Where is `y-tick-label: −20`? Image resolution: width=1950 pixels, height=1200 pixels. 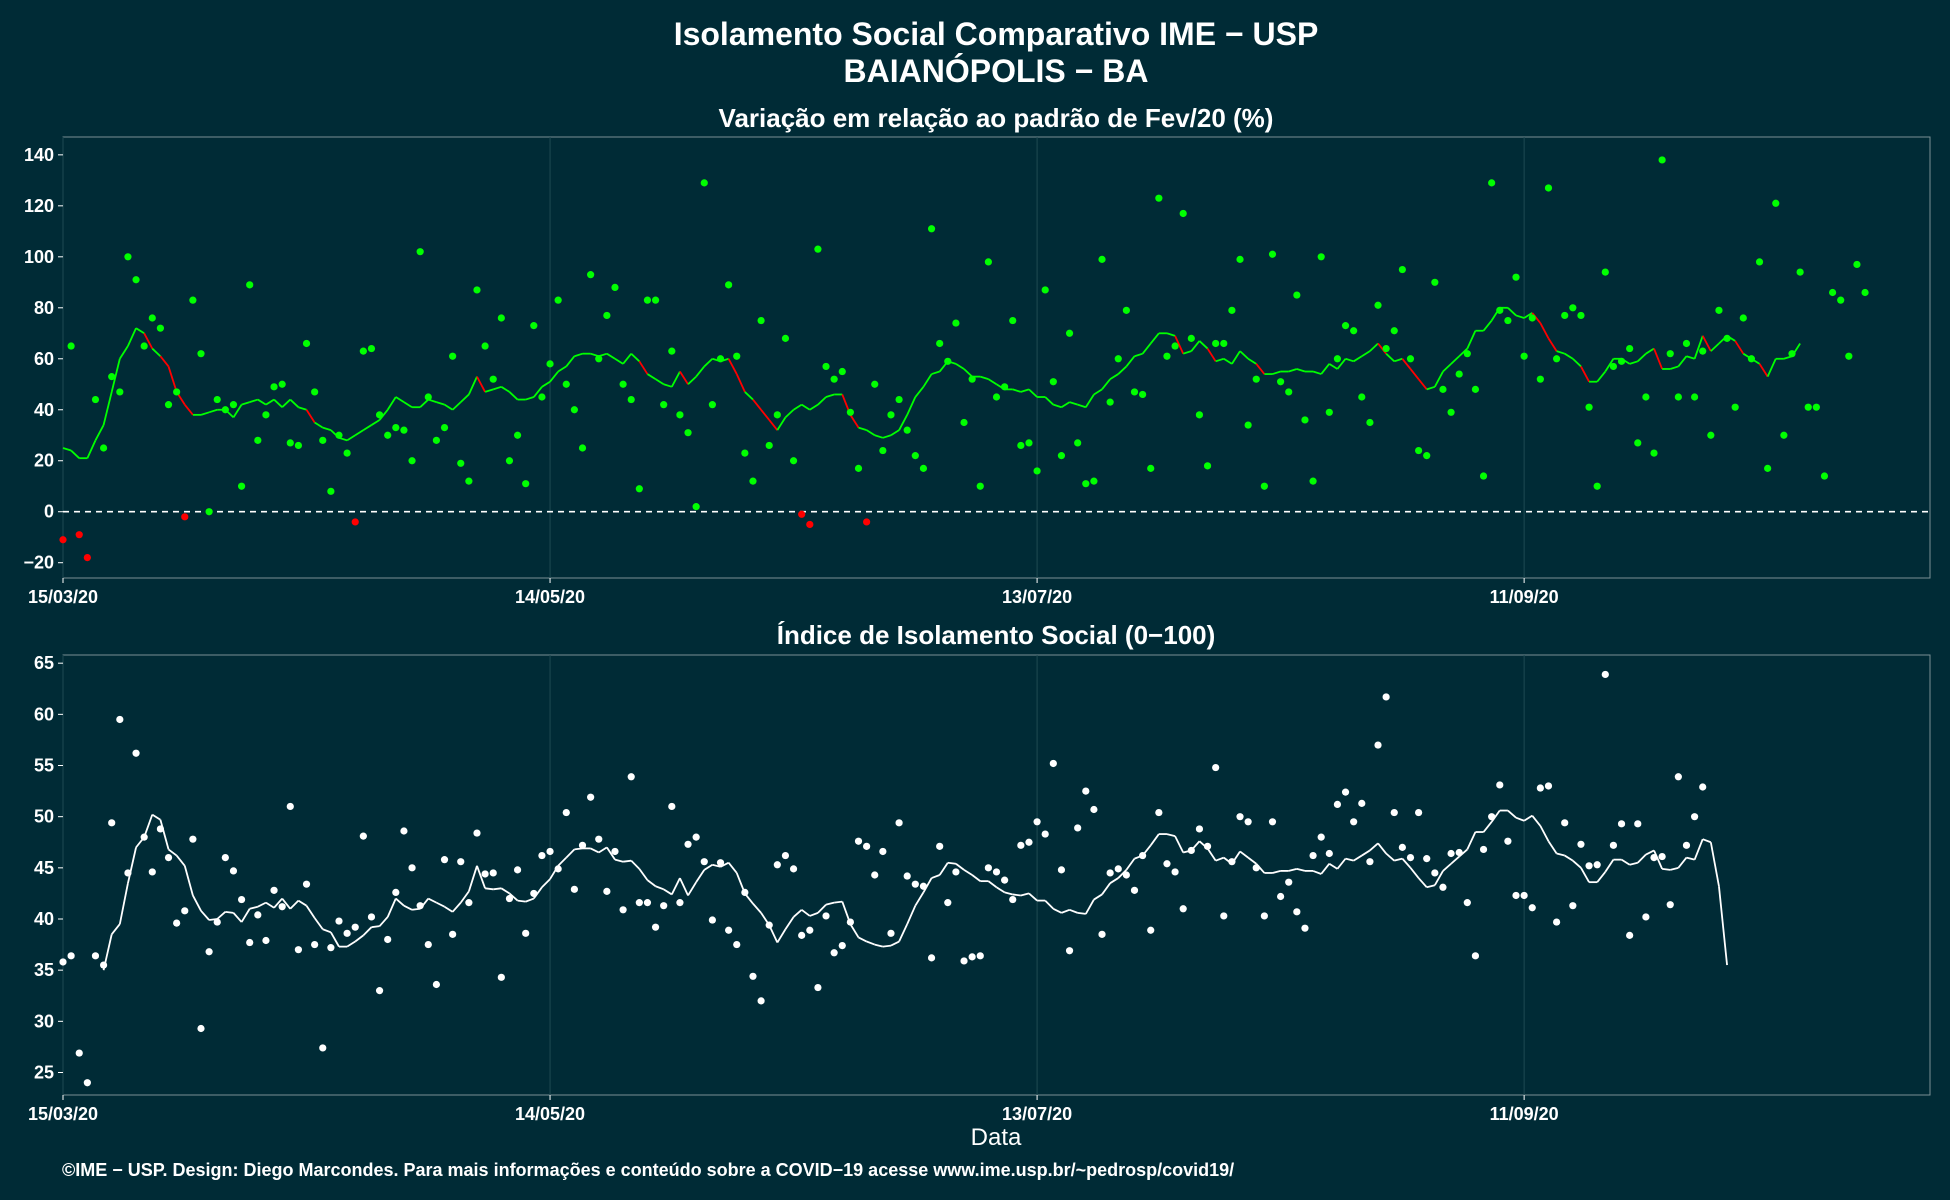 y-tick-label: −20 is located at coordinates (38, 563).